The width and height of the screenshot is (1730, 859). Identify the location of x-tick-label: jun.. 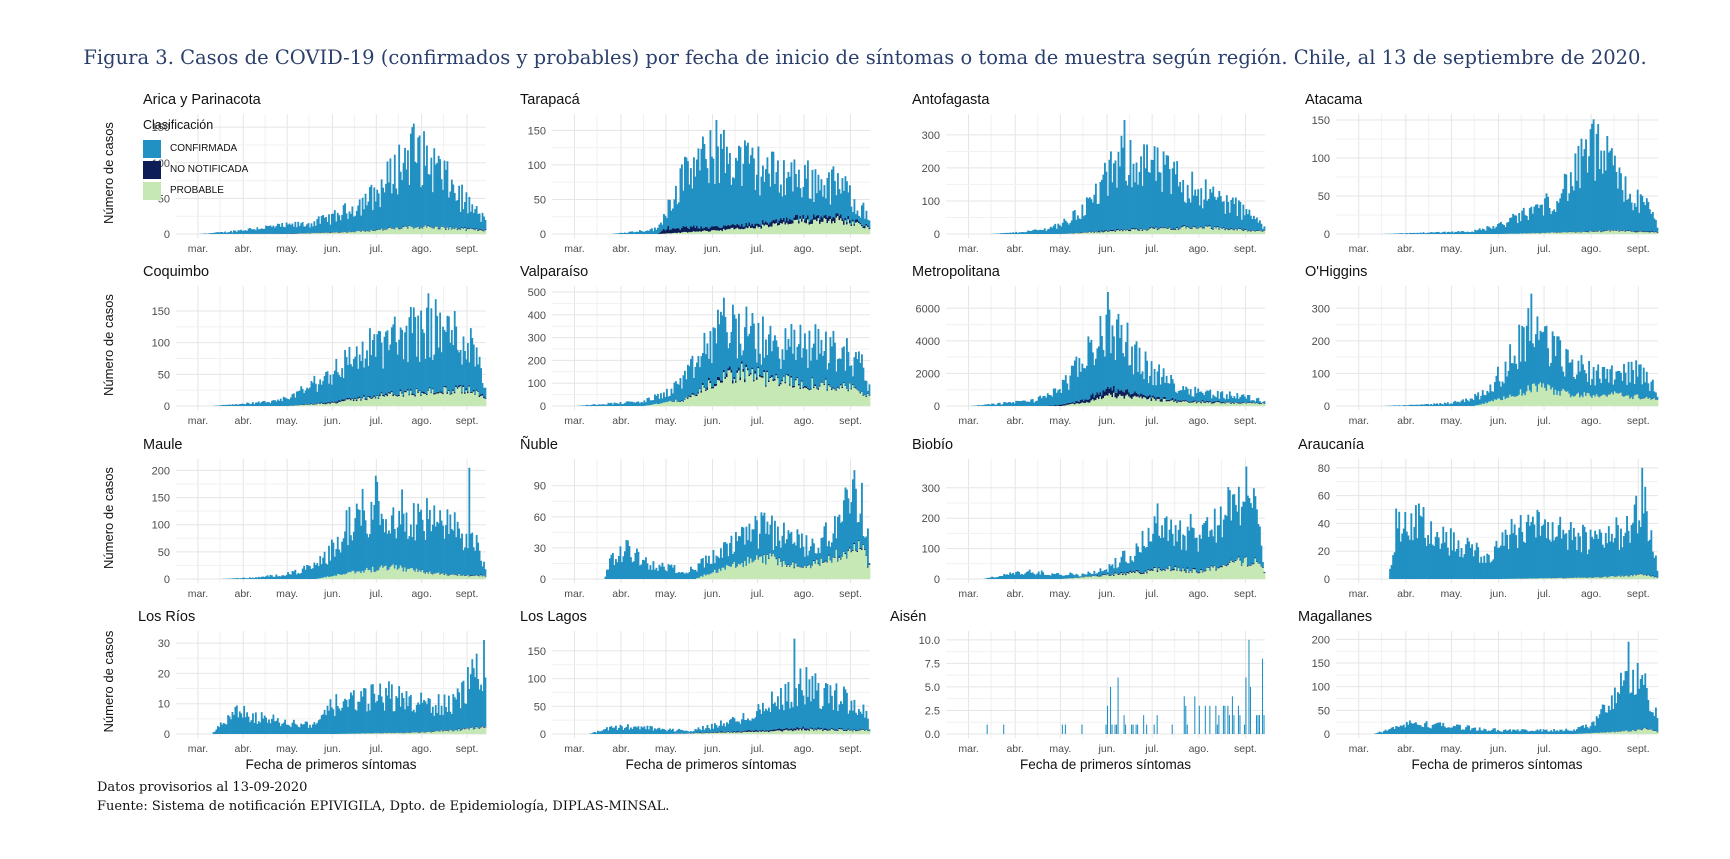
(332, 421).